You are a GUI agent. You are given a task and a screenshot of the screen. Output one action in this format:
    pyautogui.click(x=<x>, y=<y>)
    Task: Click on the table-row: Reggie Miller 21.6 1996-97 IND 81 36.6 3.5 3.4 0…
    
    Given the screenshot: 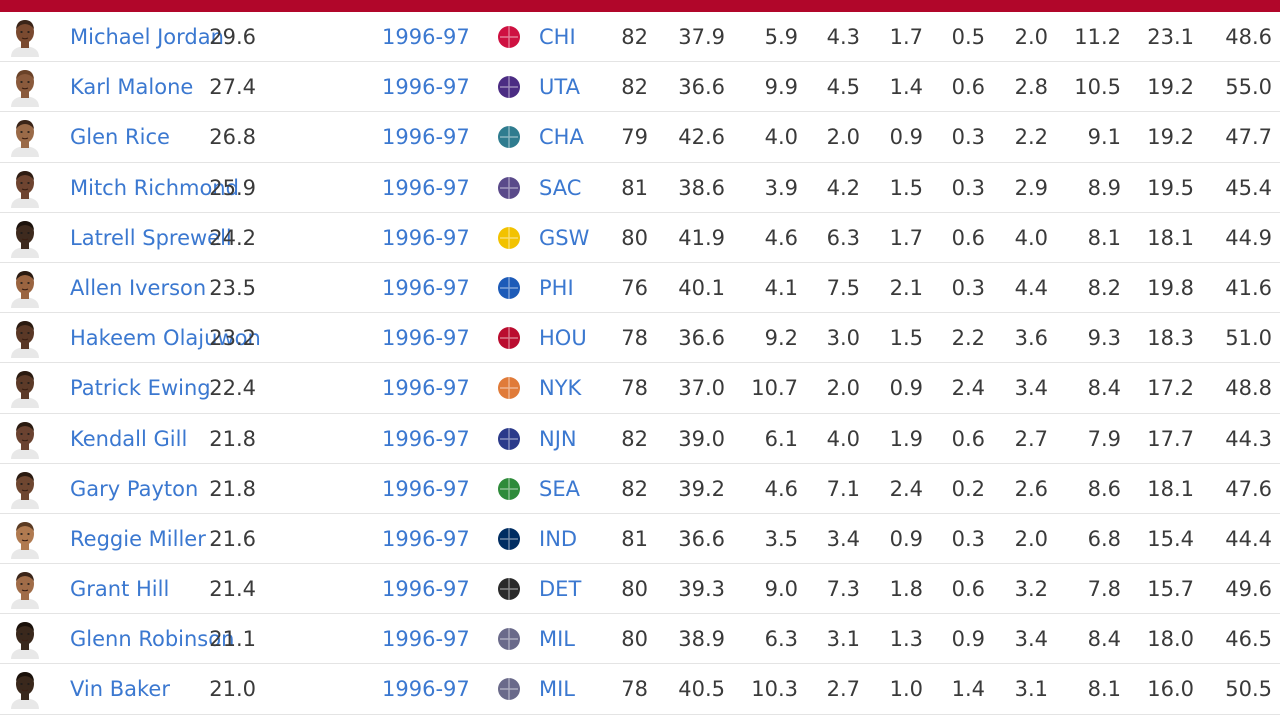 What is the action you would take?
    pyautogui.click(x=640, y=539)
    